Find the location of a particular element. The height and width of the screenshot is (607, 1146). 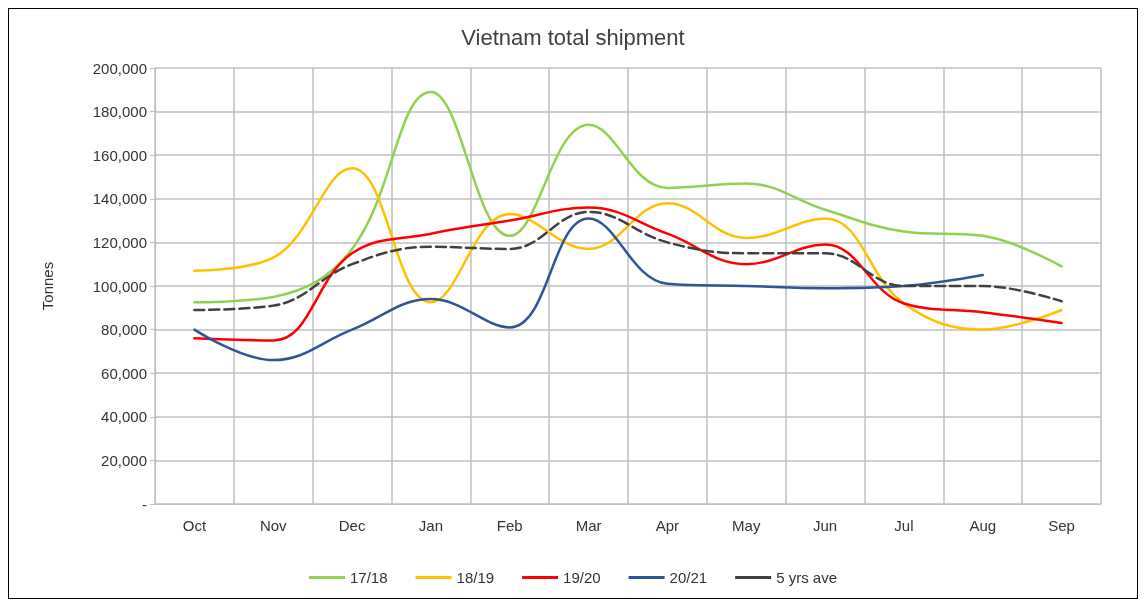

y-tick-label: 100,000 is located at coordinates (119, 286).